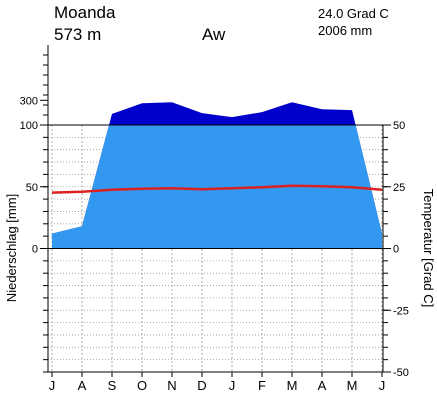 The image size is (437, 400). What do you see at coordinates (396, 250) in the screenshot?
I see `y2-tick-label: 0` at bounding box center [396, 250].